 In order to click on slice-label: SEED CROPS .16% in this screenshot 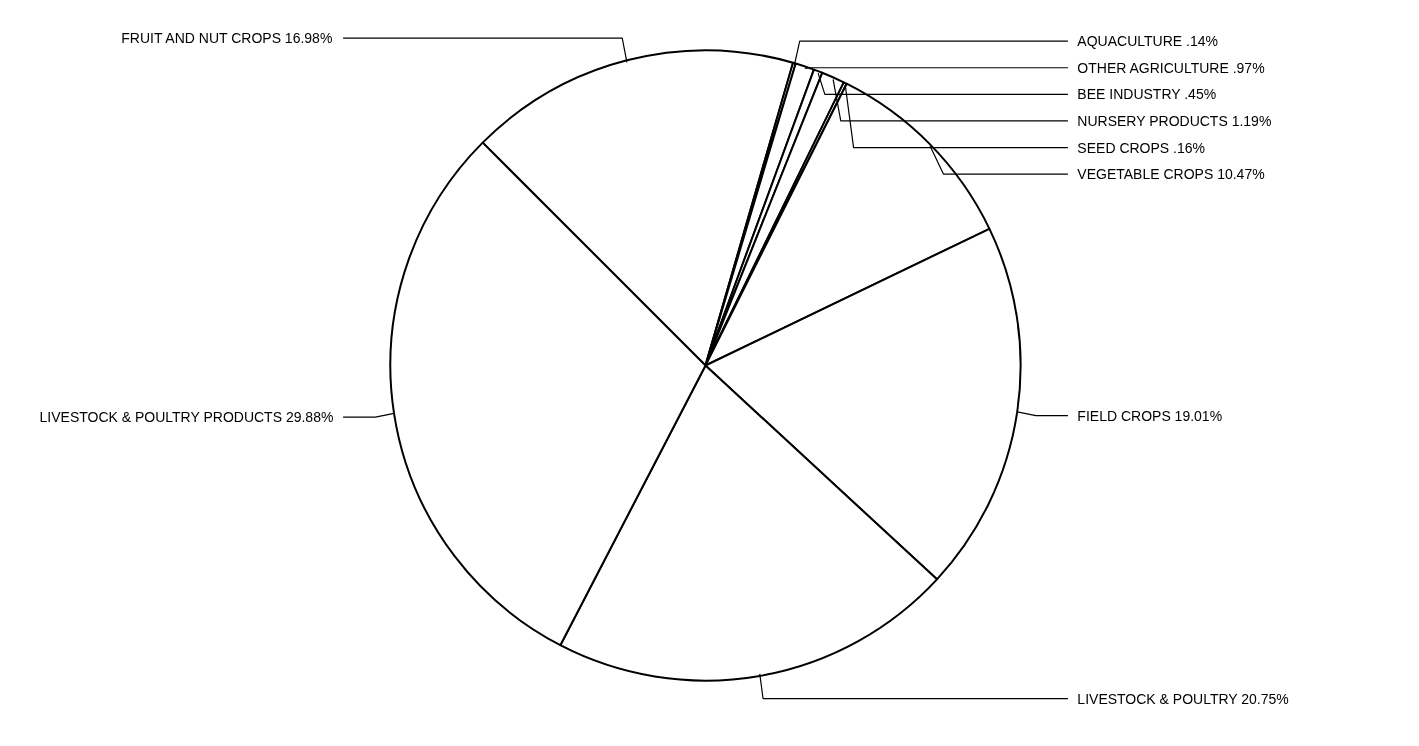, I will do `click(1141, 147)`.